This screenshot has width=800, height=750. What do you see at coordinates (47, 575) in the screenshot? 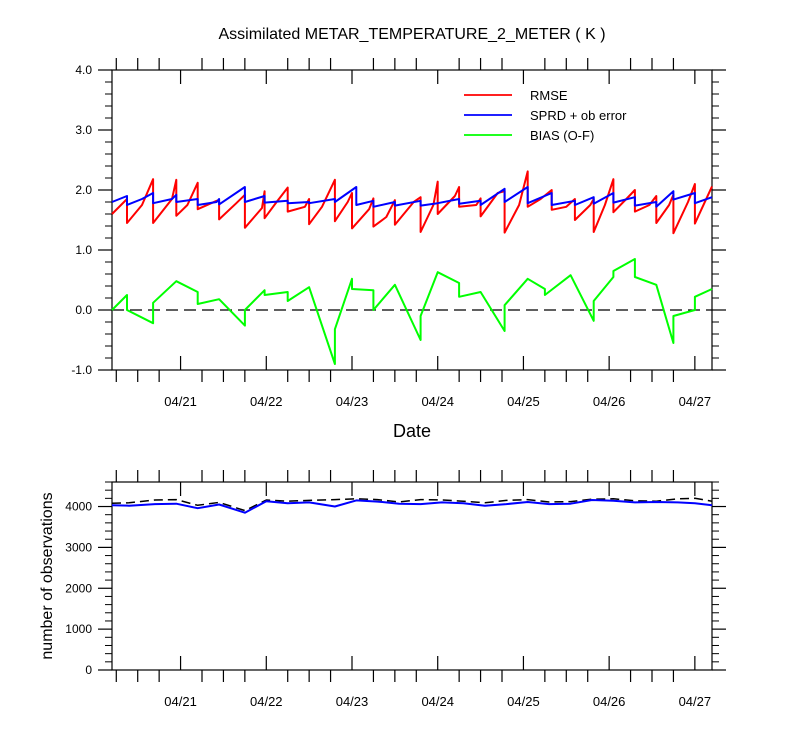
I see `y-axis-label: number of observations` at bounding box center [47, 575].